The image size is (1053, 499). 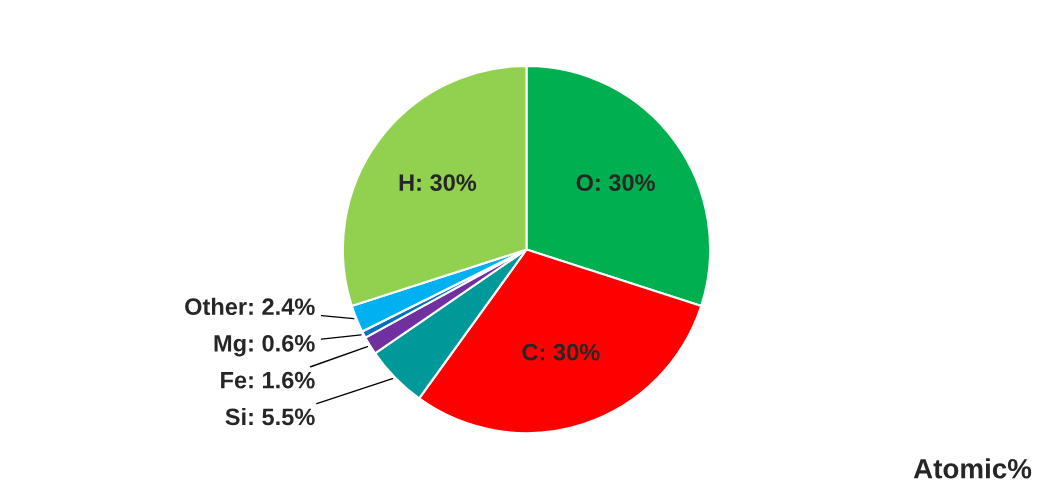 I want to click on slice-label: H: 30%, so click(x=438, y=183).